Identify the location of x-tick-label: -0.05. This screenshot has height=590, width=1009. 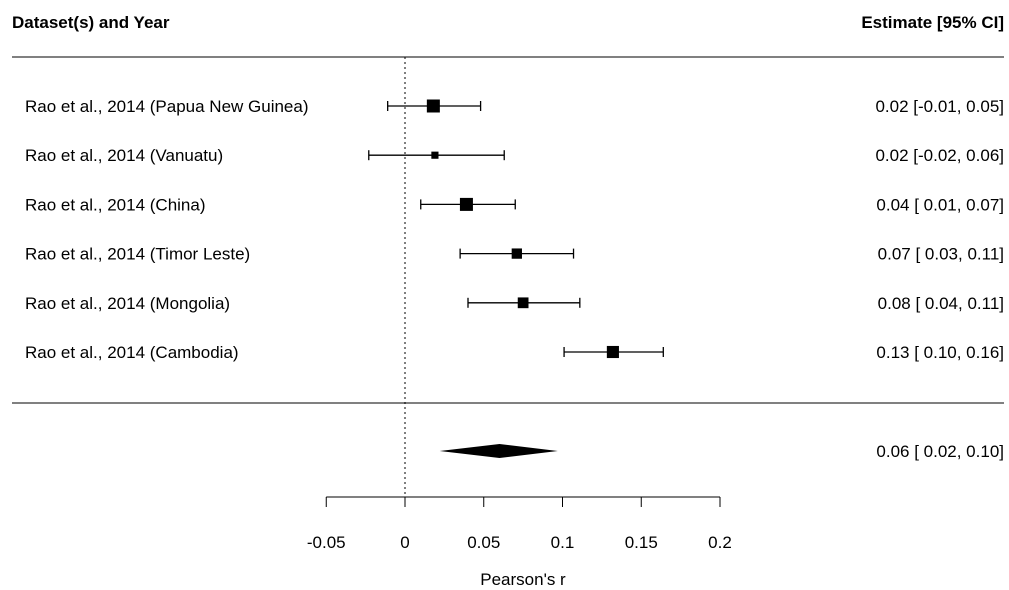
(326, 542).